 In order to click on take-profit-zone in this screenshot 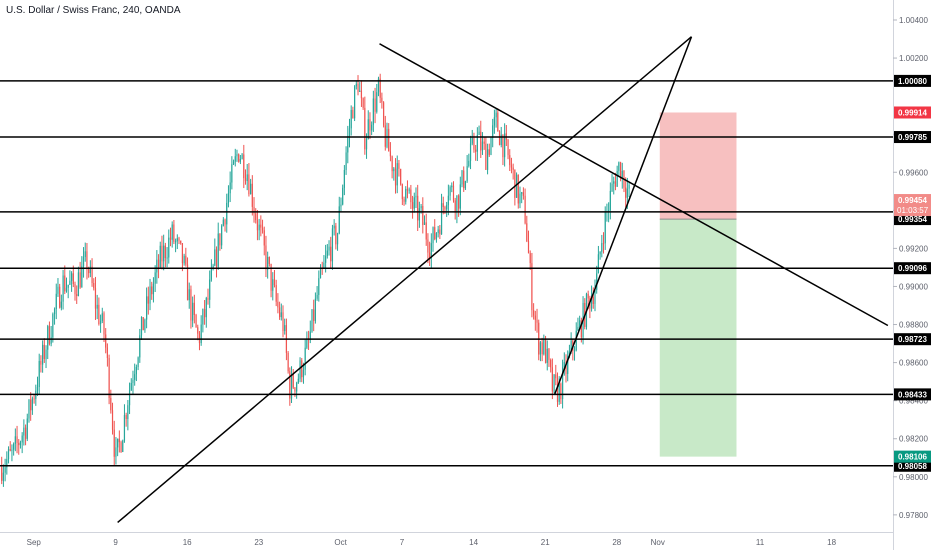, I will do `click(698, 338)`.